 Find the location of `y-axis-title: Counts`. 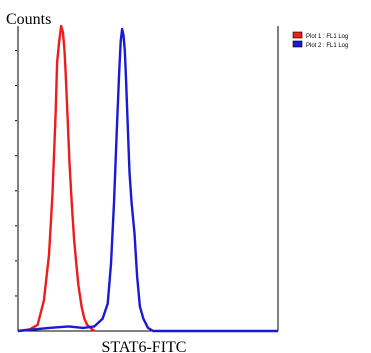

y-axis-title: Counts is located at coordinates (28, 19).